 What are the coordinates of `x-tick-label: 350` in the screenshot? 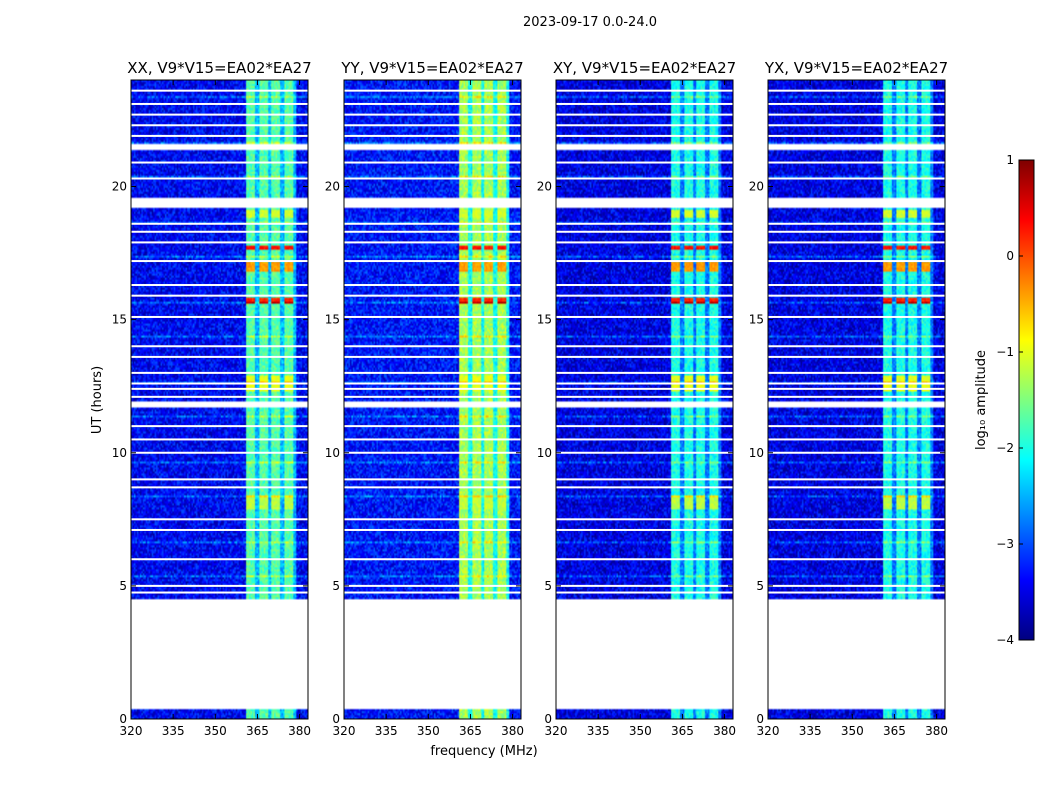 It's located at (428, 731).